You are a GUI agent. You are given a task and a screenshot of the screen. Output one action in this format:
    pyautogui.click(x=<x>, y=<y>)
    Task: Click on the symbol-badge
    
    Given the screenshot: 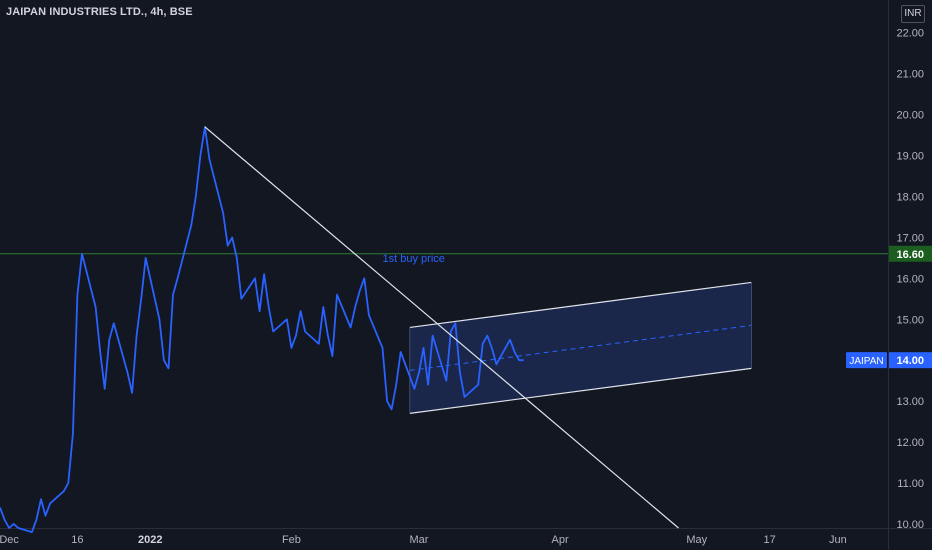 What is the action you would take?
    pyautogui.click(x=866, y=360)
    